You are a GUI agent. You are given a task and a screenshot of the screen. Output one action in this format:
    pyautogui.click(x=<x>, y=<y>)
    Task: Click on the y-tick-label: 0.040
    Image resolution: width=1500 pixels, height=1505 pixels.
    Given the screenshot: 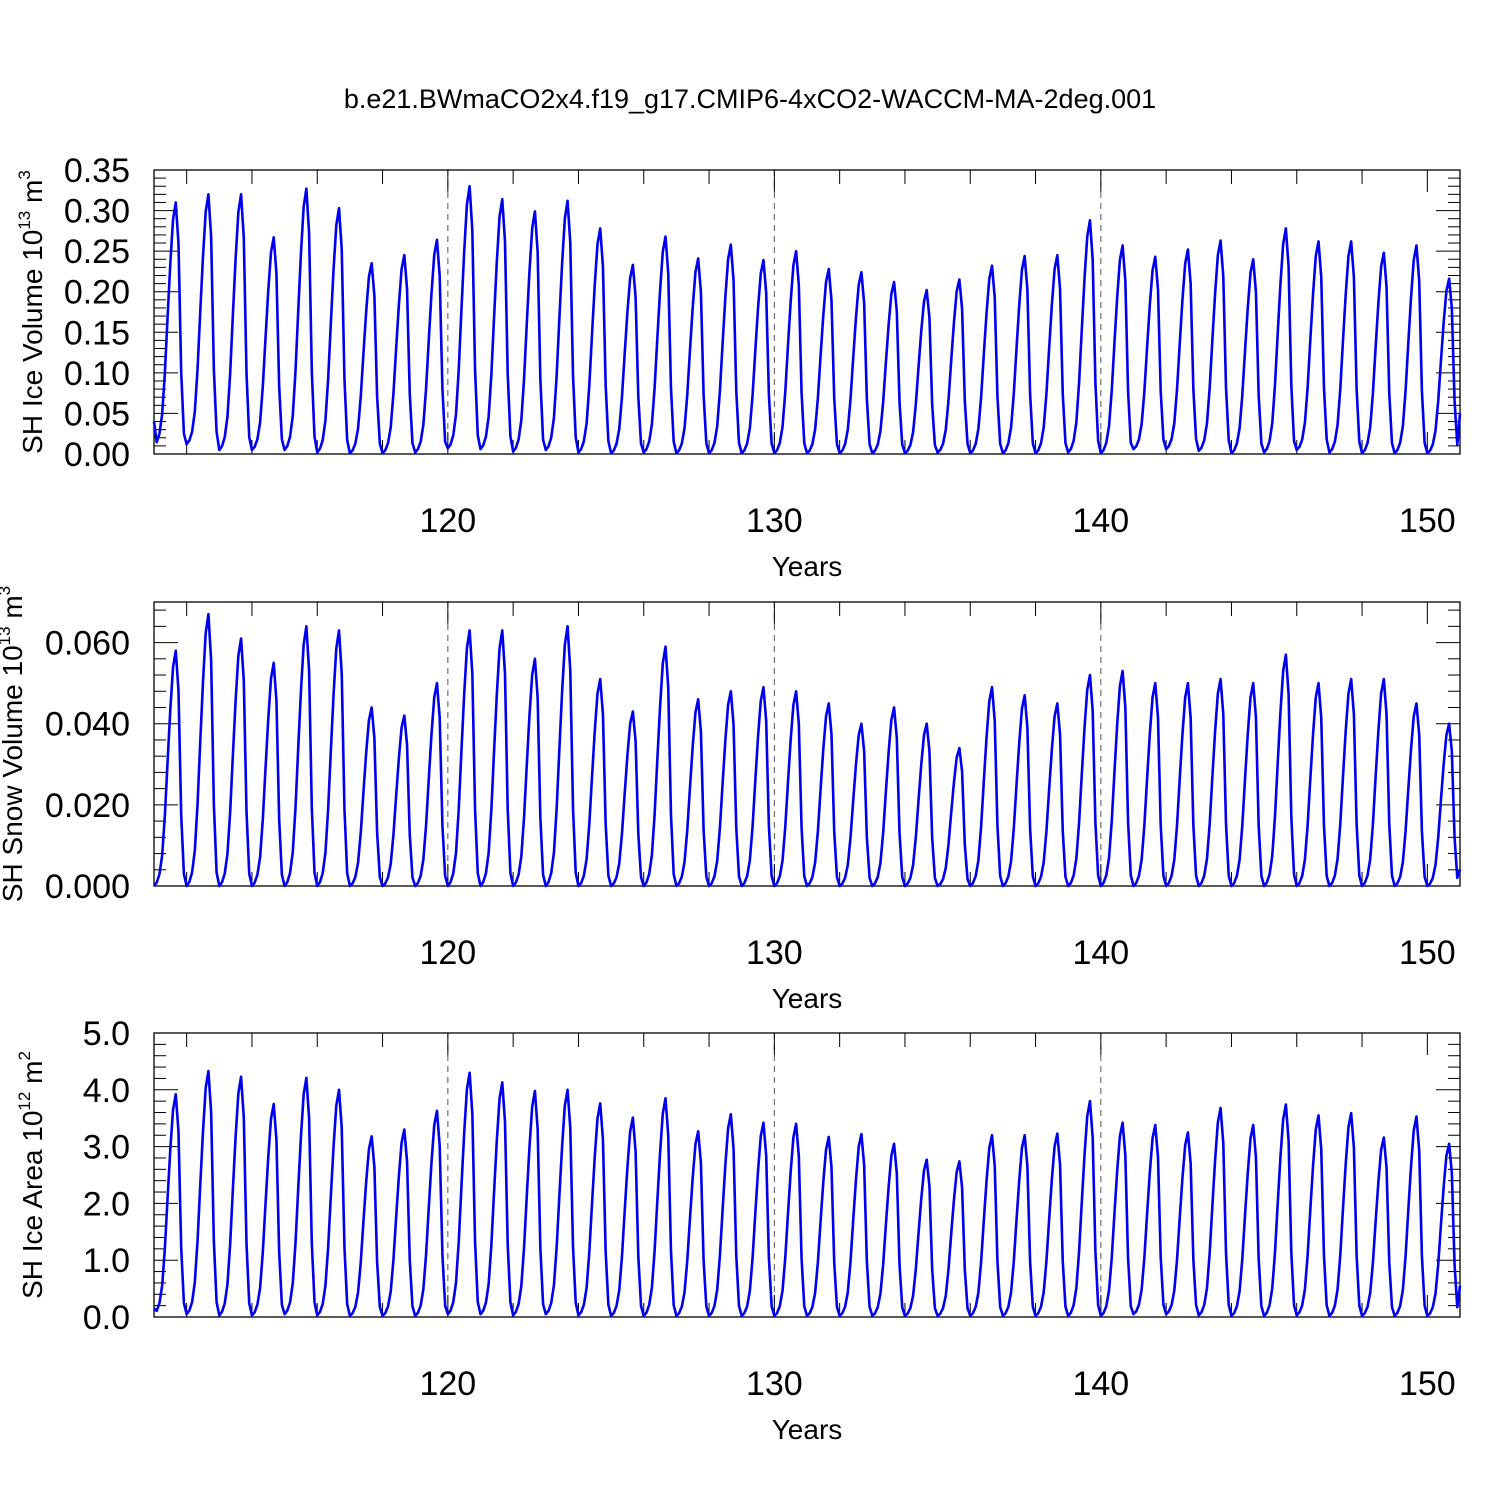 What is the action you would take?
    pyautogui.click(x=87, y=725)
    